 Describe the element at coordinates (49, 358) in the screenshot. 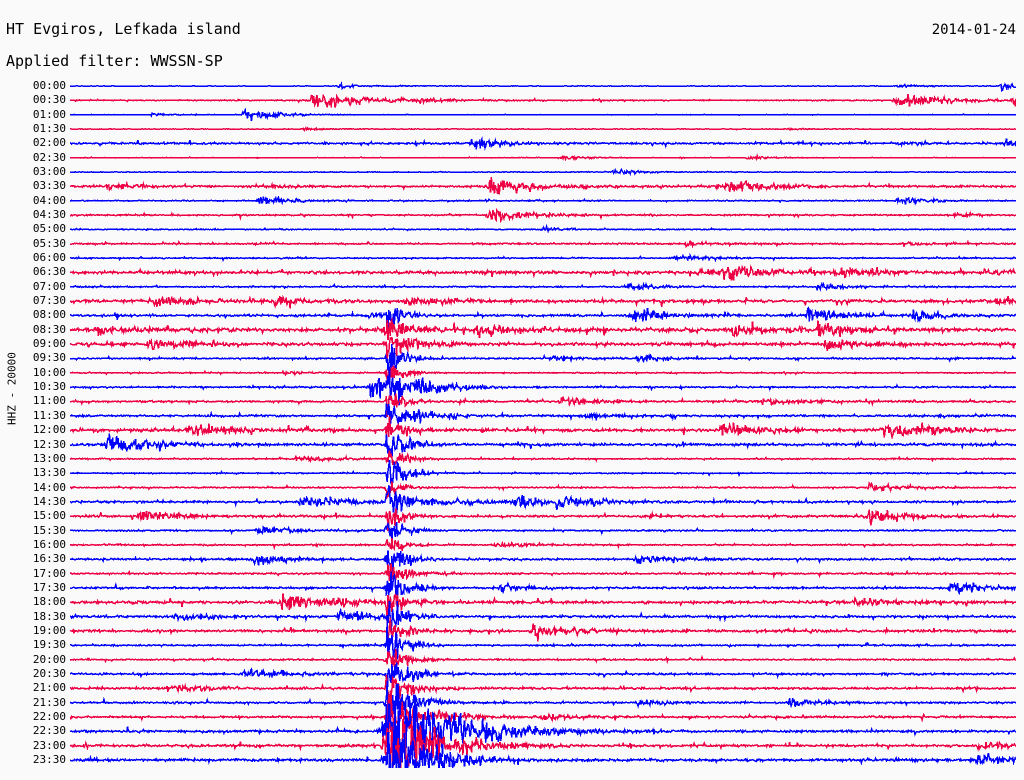

I see `time-label: 09:30` at that location.